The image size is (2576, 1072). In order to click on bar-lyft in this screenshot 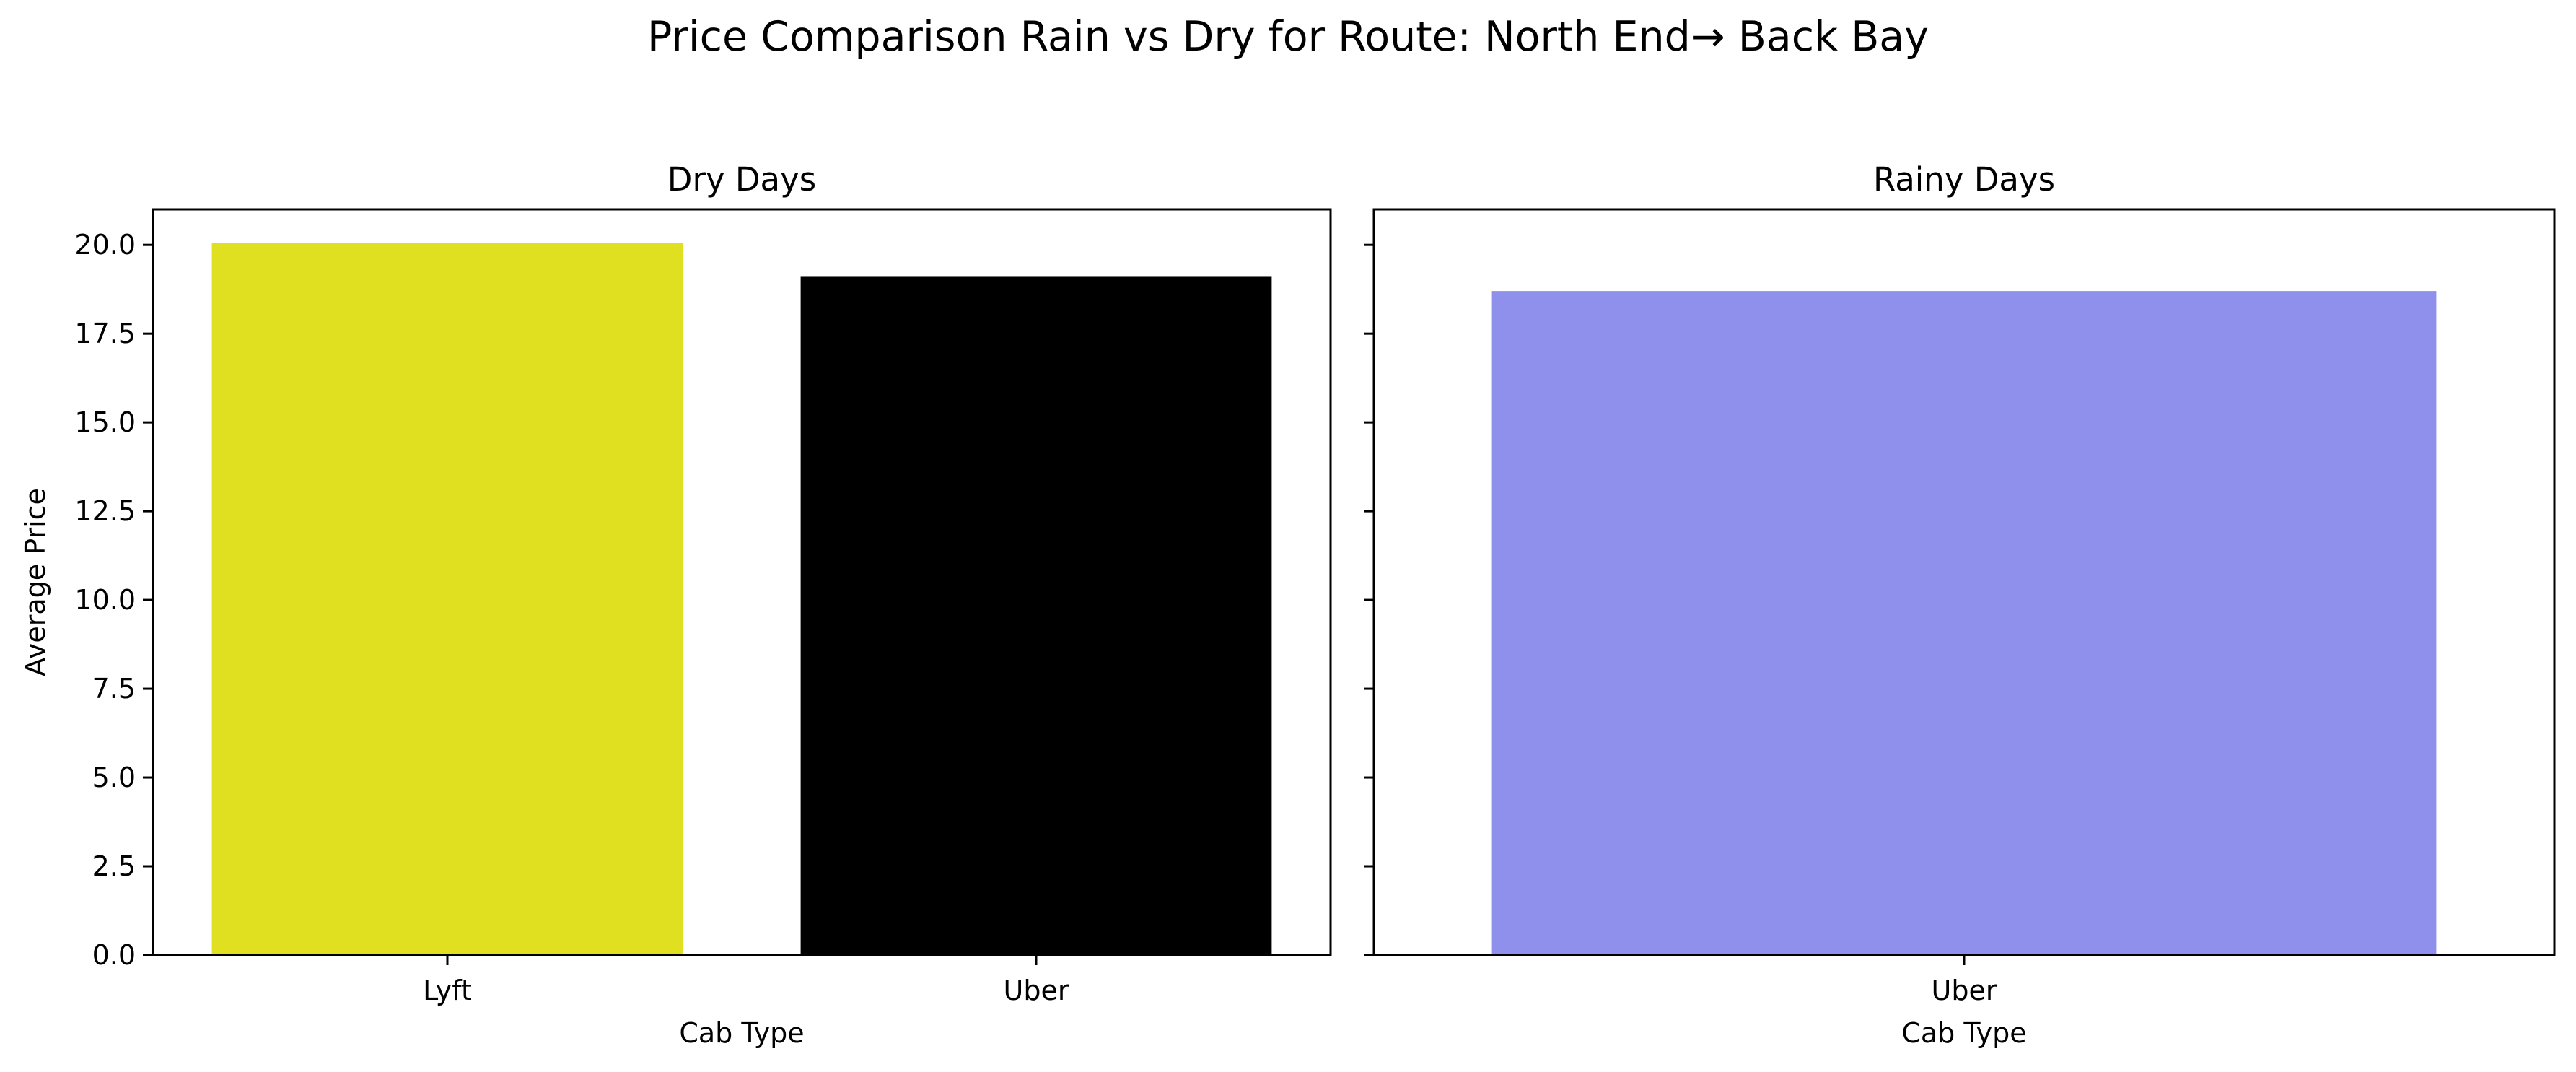, I will do `click(447, 599)`.